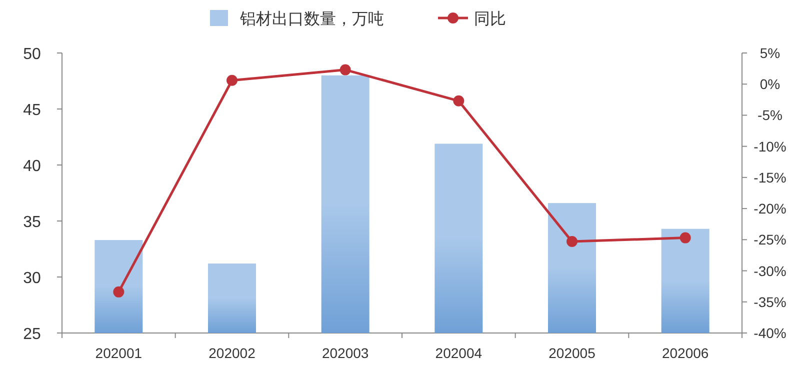 Image resolution: width=800 pixels, height=371 pixels. Describe the element at coordinates (232, 353) in the screenshot. I see `x-tick-label: 202002` at that location.